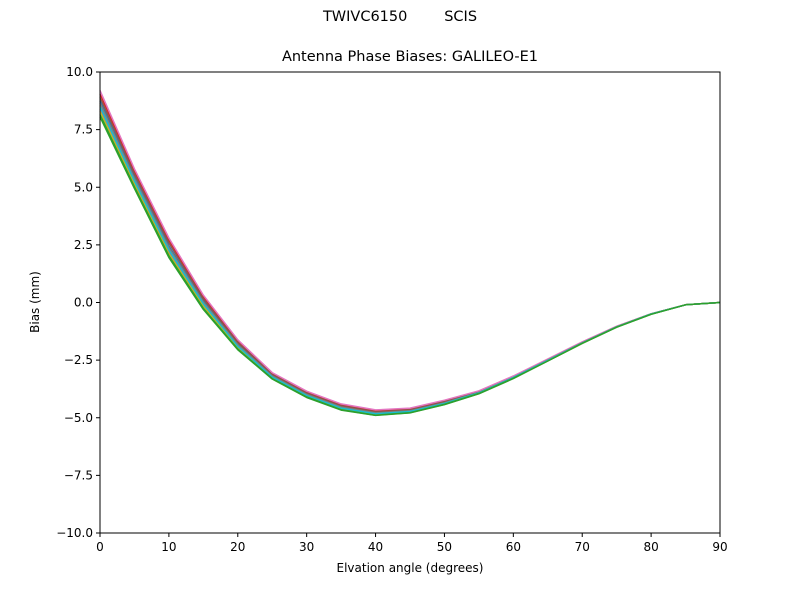 Image resolution: width=800 pixels, height=600 pixels. What do you see at coordinates (375, 547) in the screenshot?
I see `x-tick-label: 40` at bounding box center [375, 547].